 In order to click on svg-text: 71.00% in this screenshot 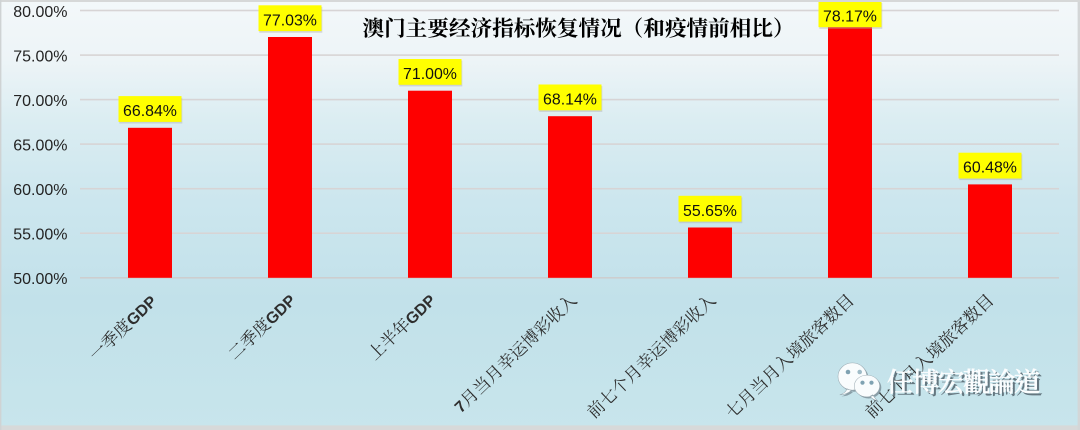, I will do `click(430, 74)`.